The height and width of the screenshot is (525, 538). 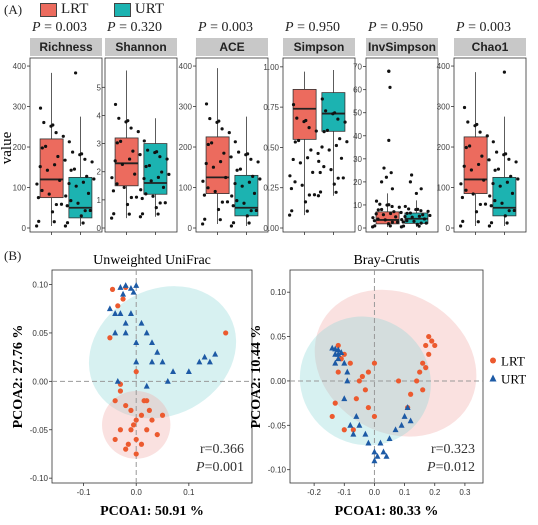 What do you see at coordinates (40, 285) in the screenshot?
I see `y-tick-label: 0.10` at bounding box center [40, 285].